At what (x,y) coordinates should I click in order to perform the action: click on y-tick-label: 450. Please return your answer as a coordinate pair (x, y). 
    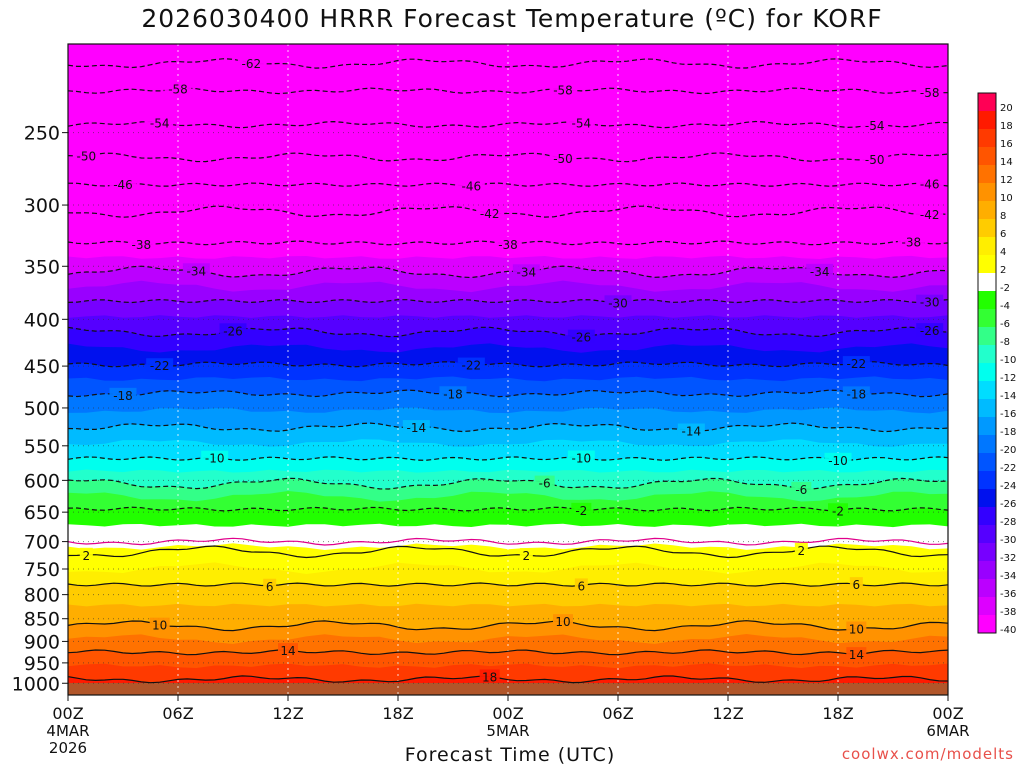
    Looking at the image, I should click on (42, 367).